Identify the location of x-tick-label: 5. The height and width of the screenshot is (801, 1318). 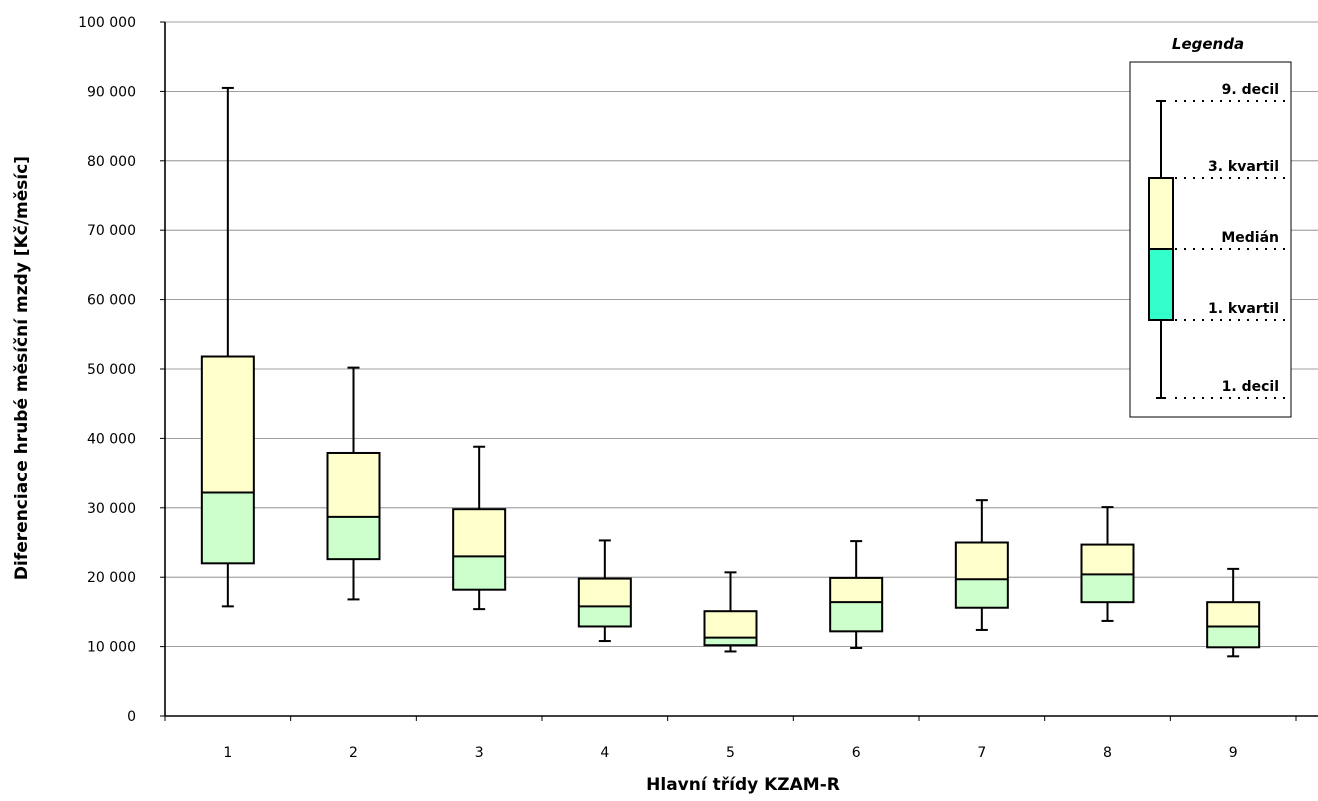
(730, 753).